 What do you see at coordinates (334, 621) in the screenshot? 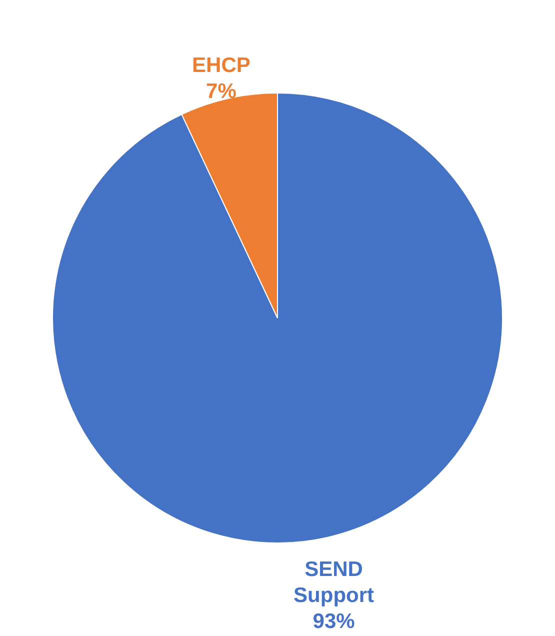
I see `data-label: 93%` at bounding box center [334, 621].